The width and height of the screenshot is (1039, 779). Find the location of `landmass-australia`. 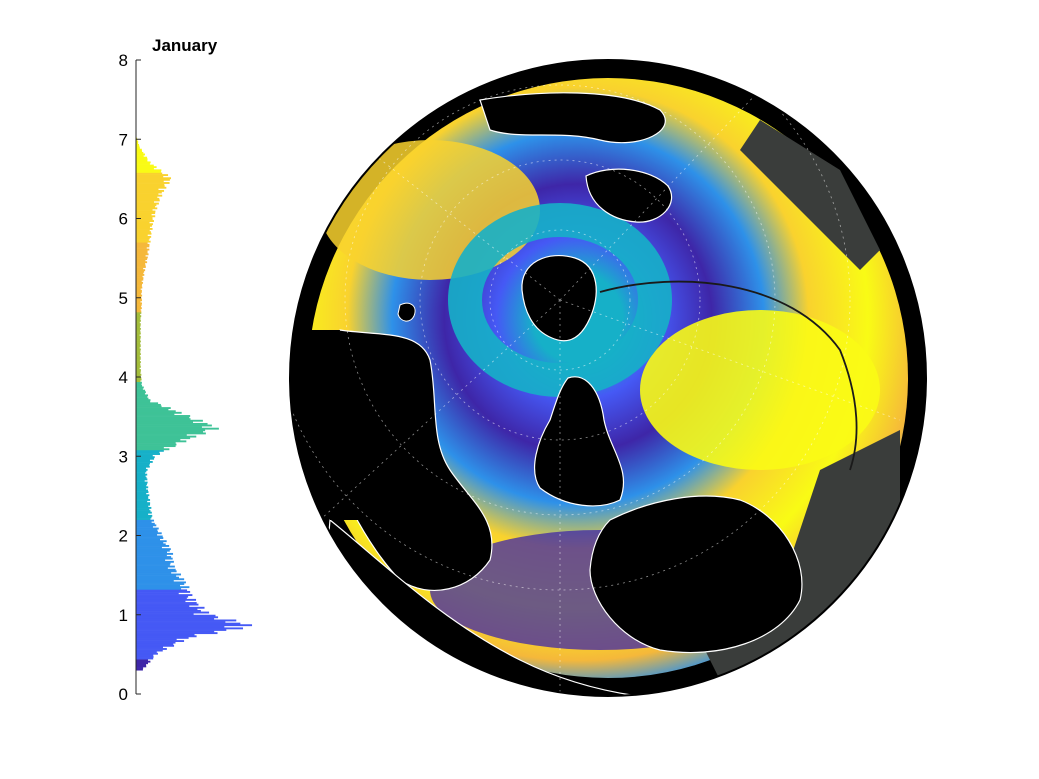

landmass-australia is located at coordinates (629, 195).